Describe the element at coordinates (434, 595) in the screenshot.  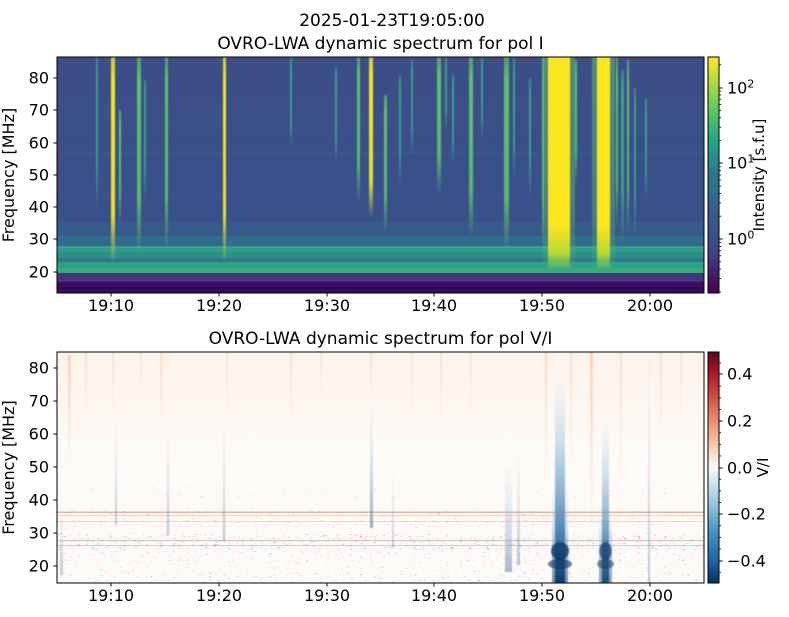
I see `x-tick-label: 19:40` at that location.